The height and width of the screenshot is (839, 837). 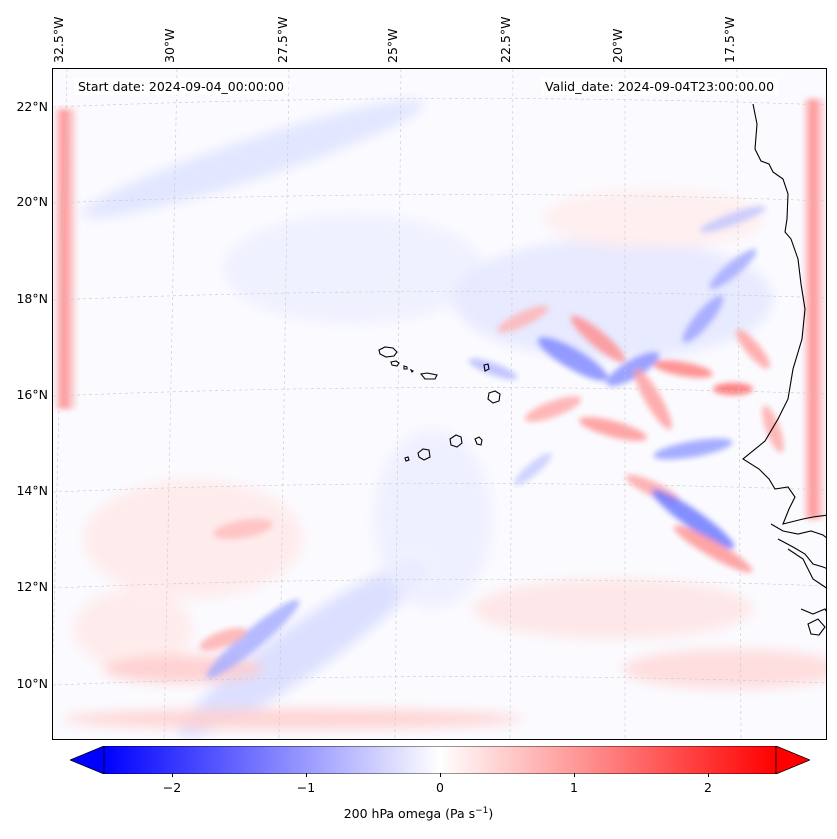 What do you see at coordinates (58, 39) in the screenshot?
I see `lon-label-32-5w: 32.5°W` at bounding box center [58, 39].